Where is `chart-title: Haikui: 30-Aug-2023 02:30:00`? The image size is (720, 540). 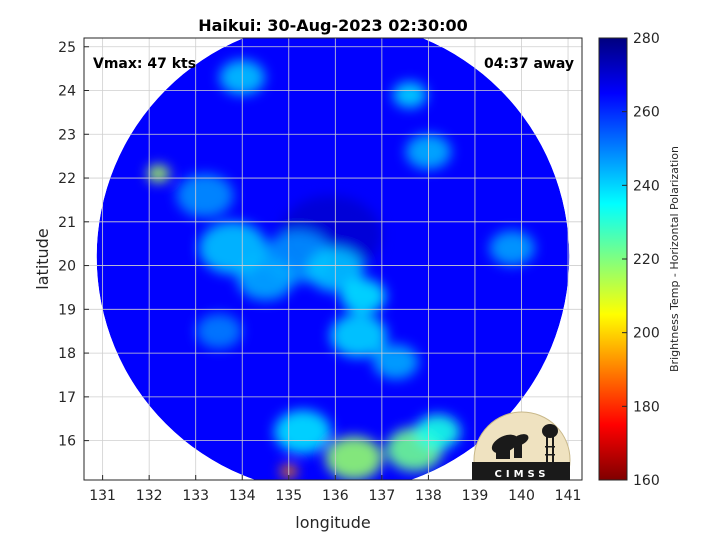 chart-title: Haikui: 30-Aug-2023 02:30:00 is located at coordinates (333, 25).